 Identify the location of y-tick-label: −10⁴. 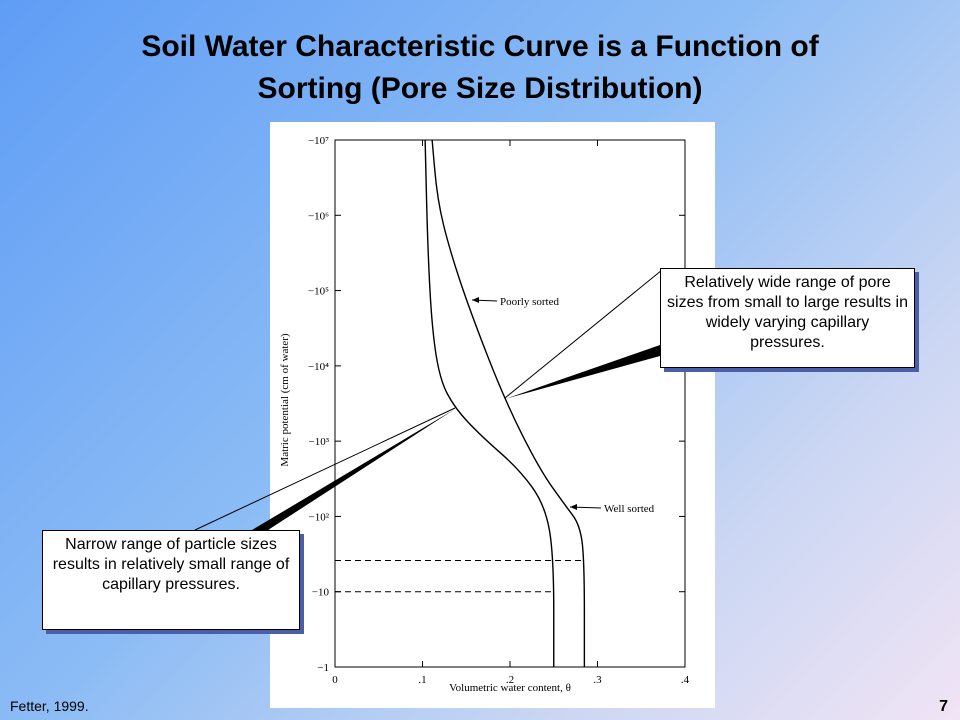
(318, 367).